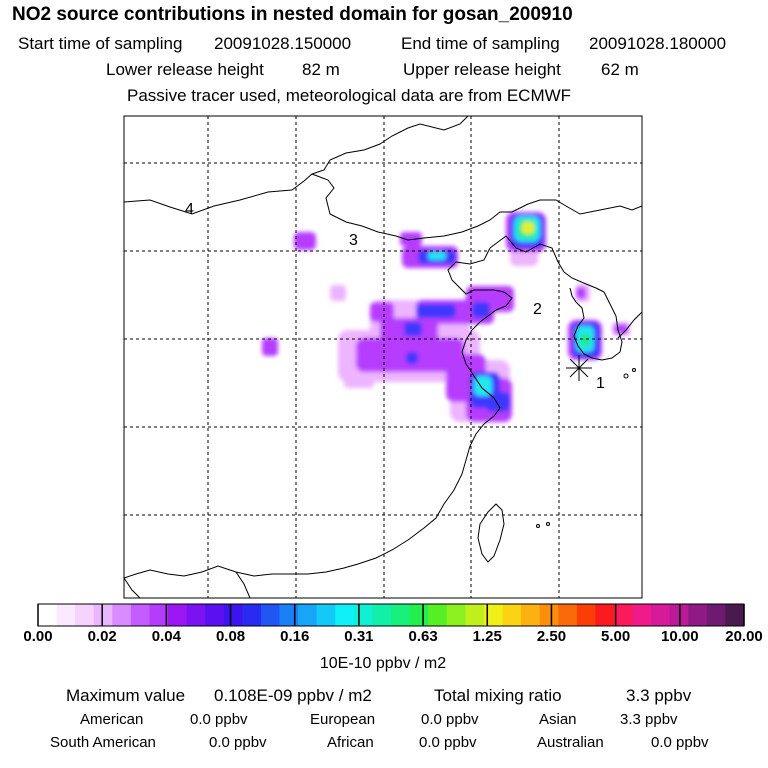 The width and height of the screenshot is (768, 768). What do you see at coordinates (321, 69) in the screenshot?
I see `lower-release-value: 82 m` at bounding box center [321, 69].